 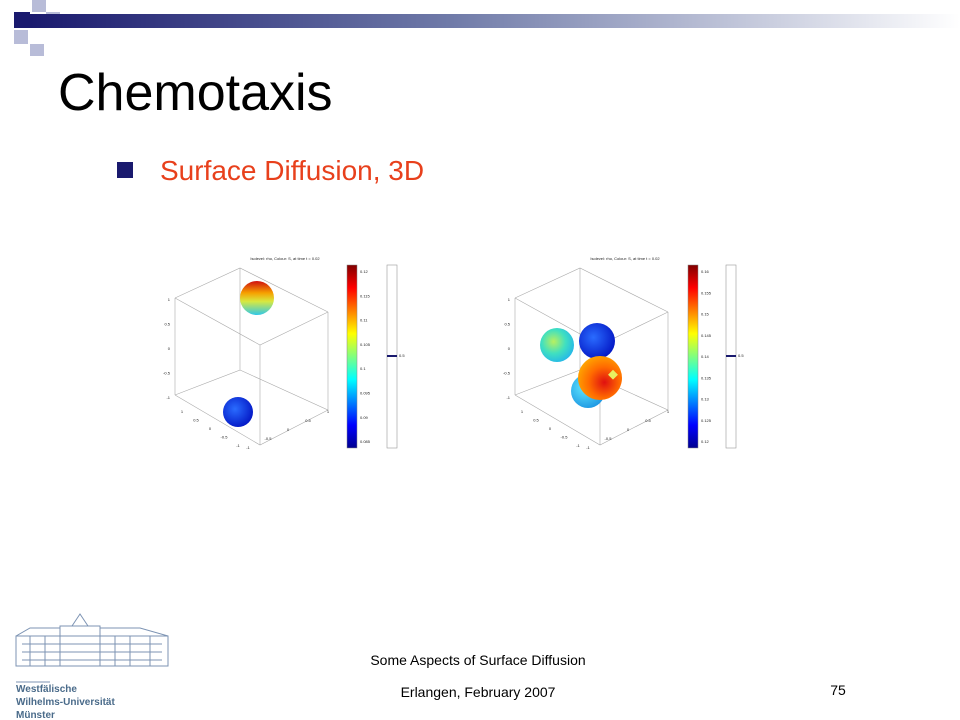 I want to click on footer-topic: Some Aspects of Surface Diffusion, so click(x=477, y=660).